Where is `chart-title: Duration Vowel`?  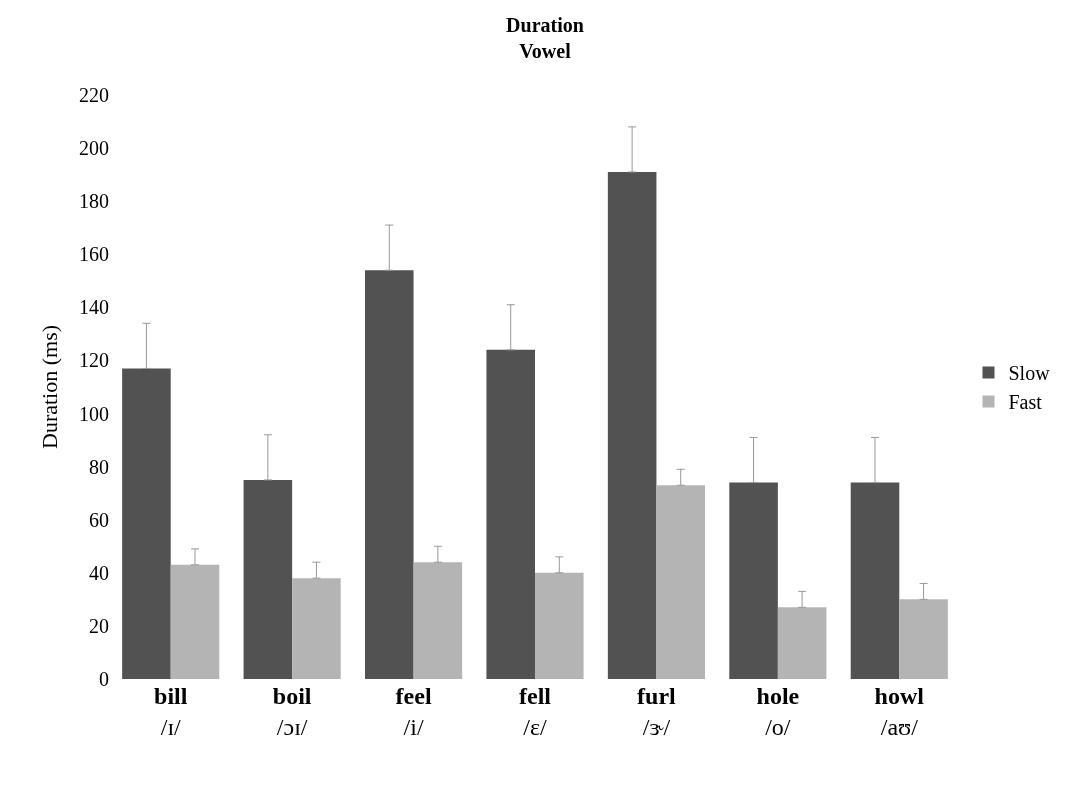 chart-title: Duration Vowel is located at coordinates (545, 37).